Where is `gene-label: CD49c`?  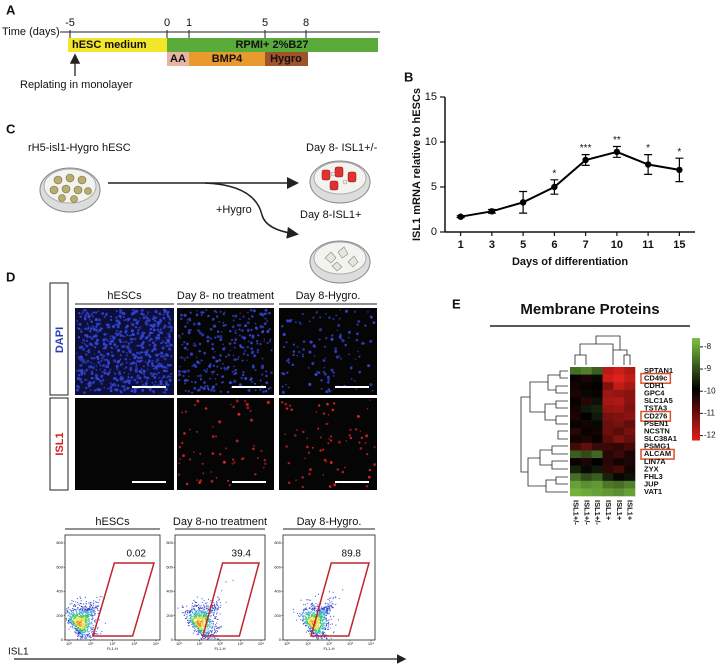
gene-label: CD49c is located at coordinates (655, 377).